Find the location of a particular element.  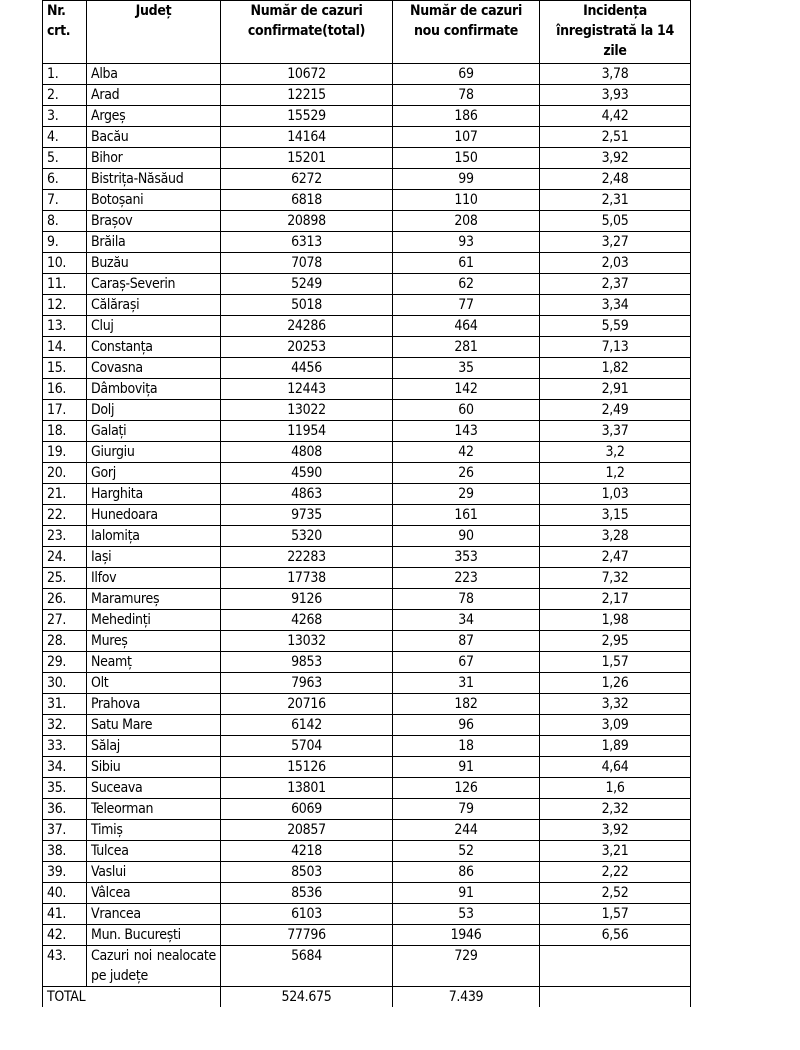

county-name: Dolj is located at coordinates (153, 410).